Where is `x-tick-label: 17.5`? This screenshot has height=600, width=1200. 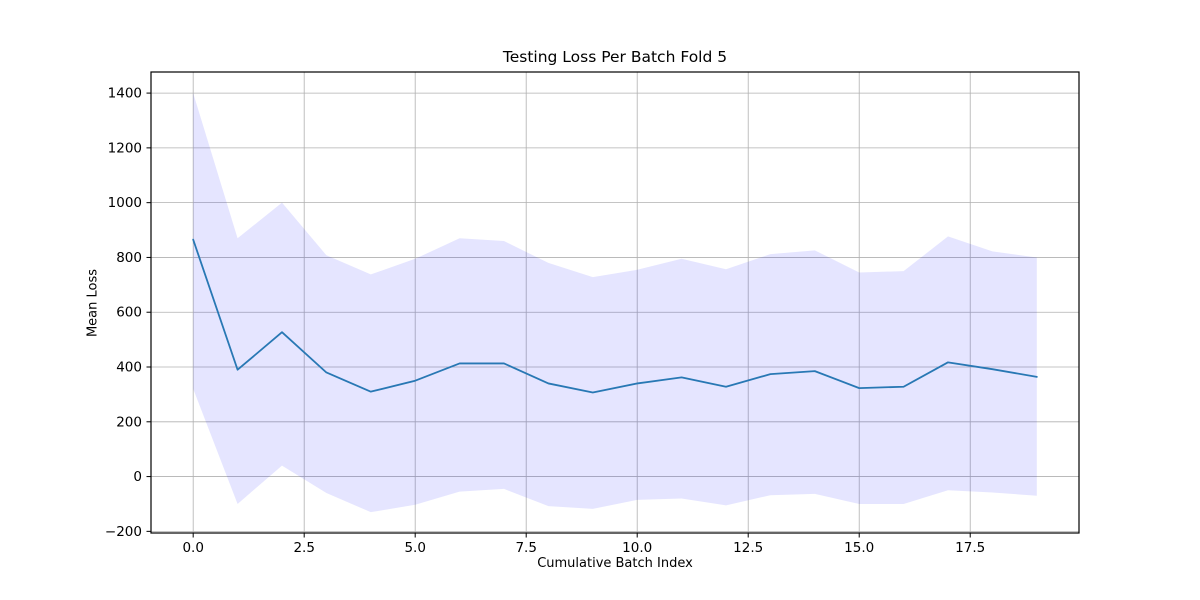
x-tick-label: 17.5 is located at coordinates (970, 548).